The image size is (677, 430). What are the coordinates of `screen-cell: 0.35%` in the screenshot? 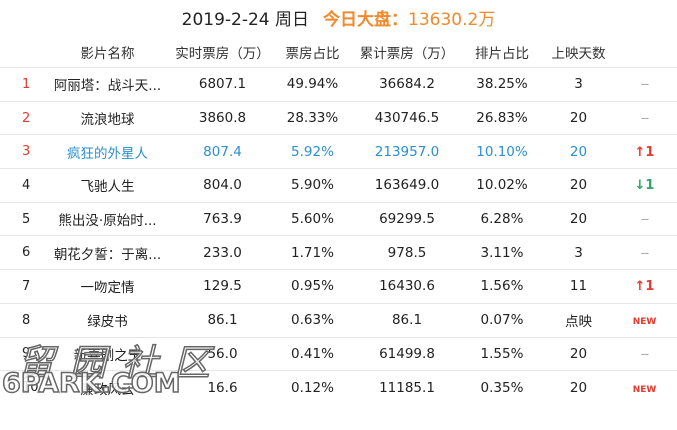 It's located at (502, 387).